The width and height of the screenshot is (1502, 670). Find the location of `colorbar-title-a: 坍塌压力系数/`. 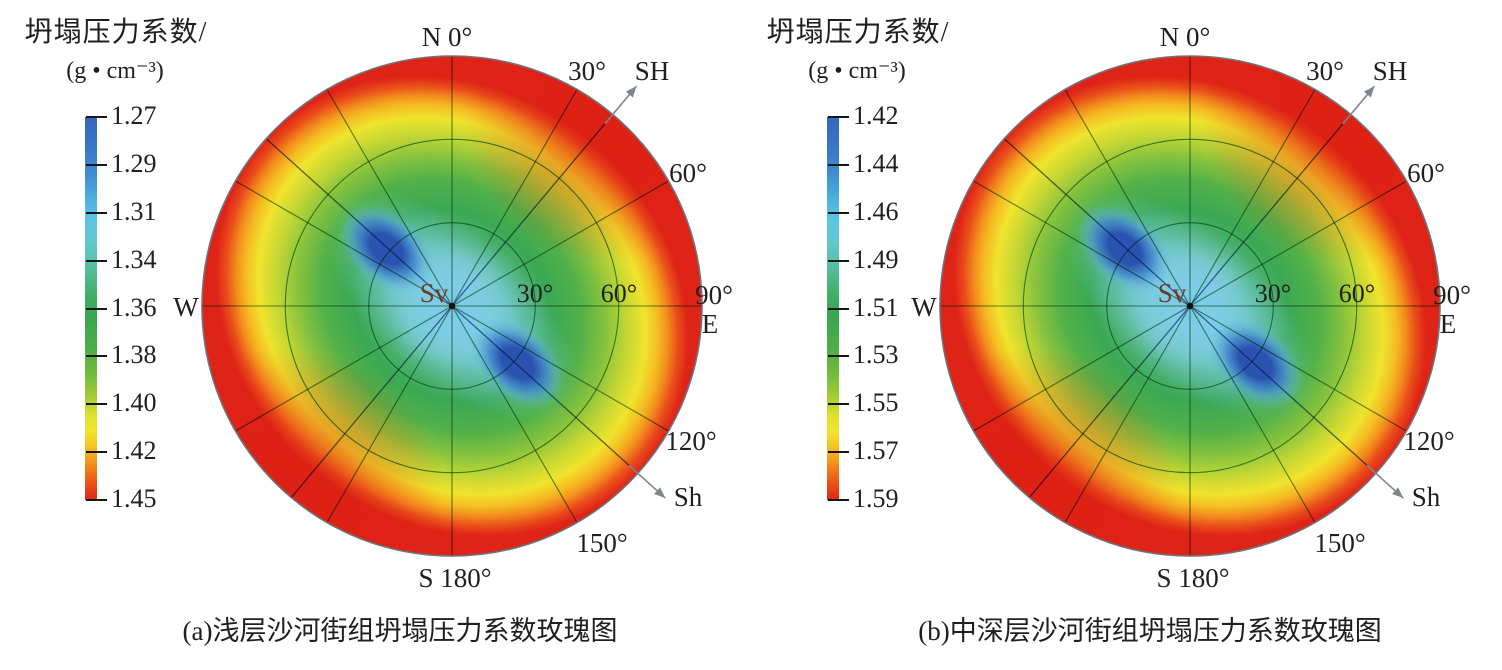

colorbar-title-a: 坍塌压力系数/ is located at coordinates (116, 32).